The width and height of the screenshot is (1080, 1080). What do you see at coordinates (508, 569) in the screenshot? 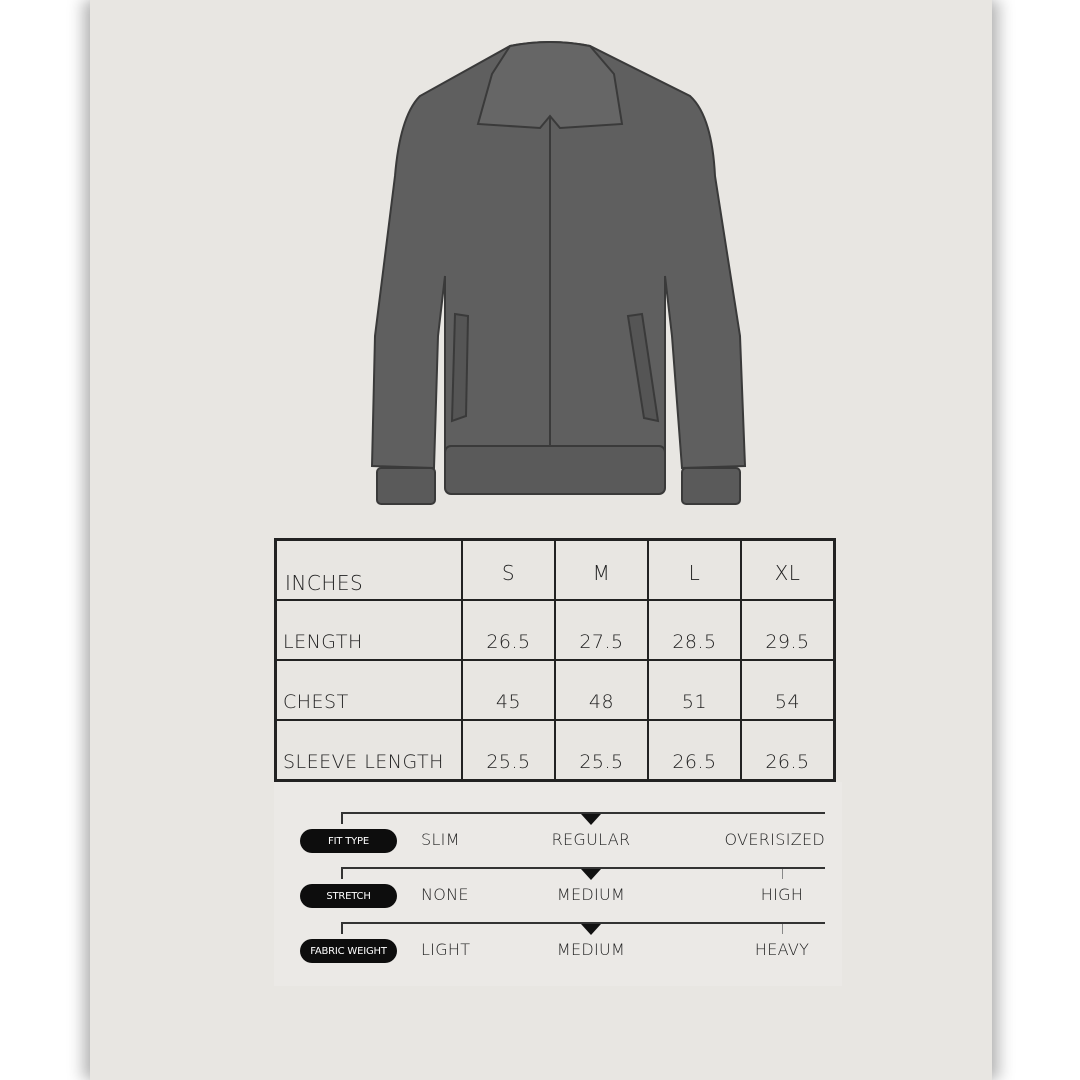
I see `size-header: S` at bounding box center [508, 569].